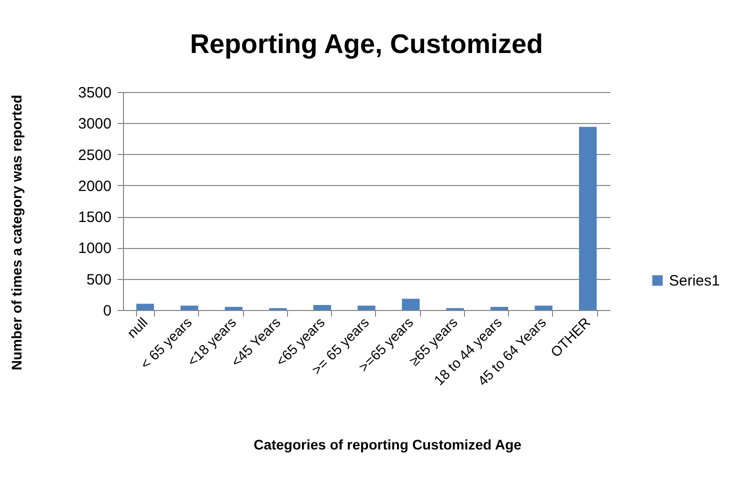 The height and width of the screenshot is (479, 743). I want to click on y-tick-label: 0, so click(107, 311).